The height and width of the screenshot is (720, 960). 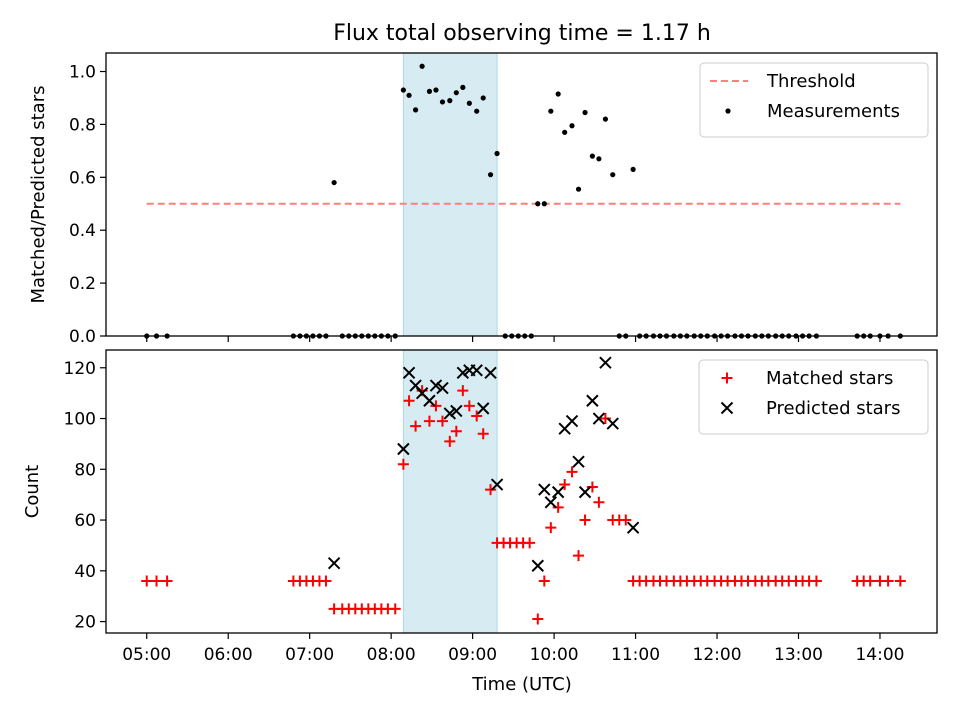 I want to click on legend-label: Measurements, so click(x=833, y=111).